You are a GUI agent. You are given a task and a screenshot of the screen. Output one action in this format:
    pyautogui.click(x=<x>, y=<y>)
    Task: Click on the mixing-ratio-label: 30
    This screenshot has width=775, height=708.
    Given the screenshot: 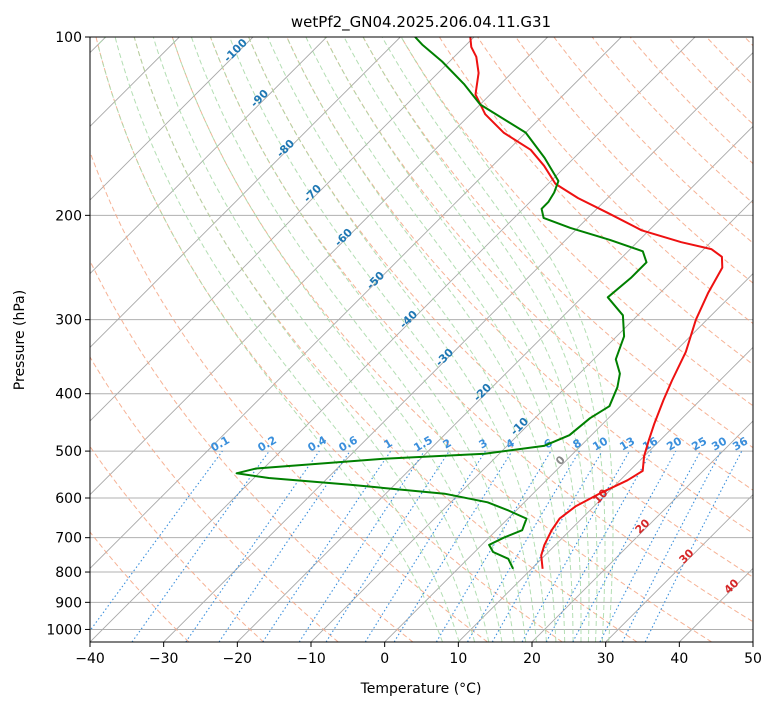 What is the action you would take?
    pyautogui.click(x=719, y=443)
    